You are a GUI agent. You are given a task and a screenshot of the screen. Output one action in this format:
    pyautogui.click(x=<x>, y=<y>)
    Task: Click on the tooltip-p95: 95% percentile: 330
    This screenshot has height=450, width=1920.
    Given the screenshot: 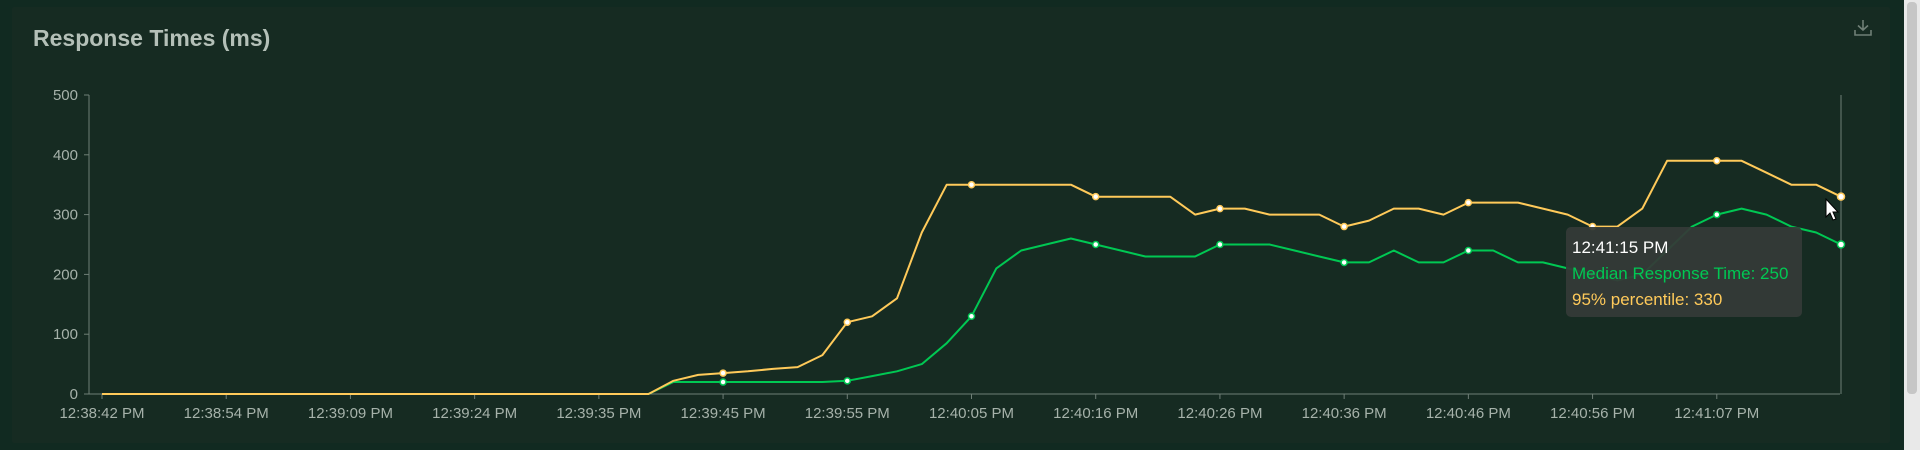 What is the action you would take?
    pyautogui.click(x=1647, y=299)
    